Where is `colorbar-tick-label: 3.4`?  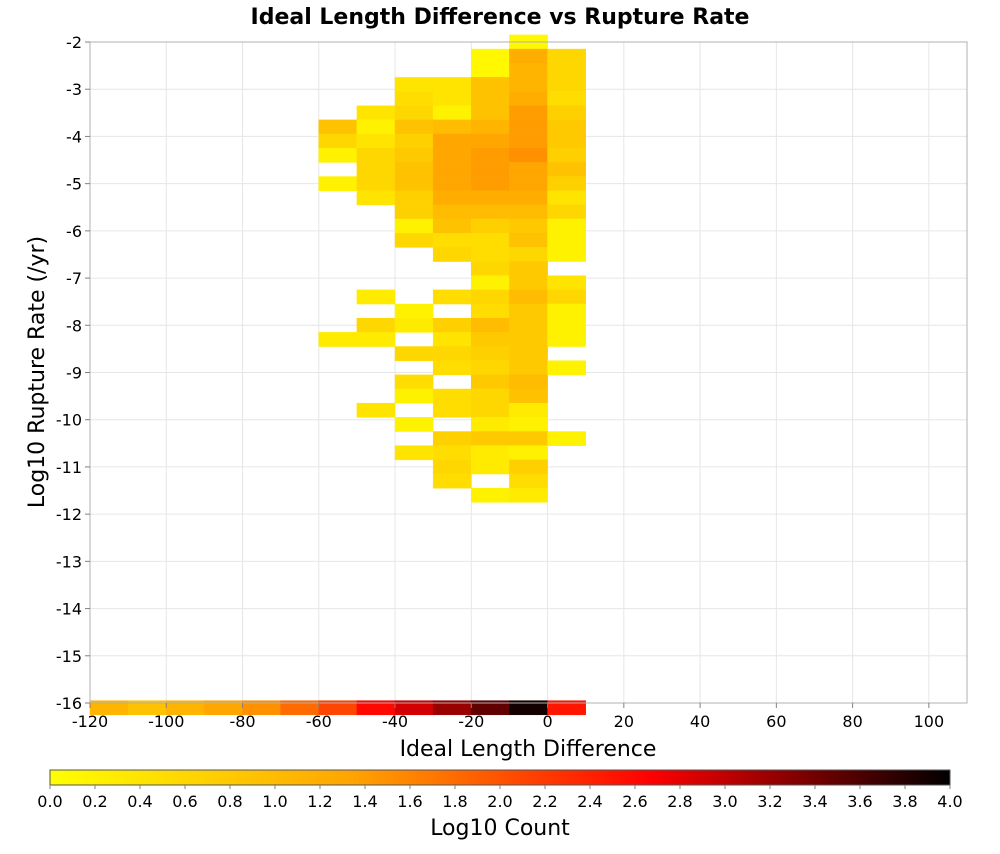
colorbar-tick-label: 3.4 is located at coordinates (814, 801).